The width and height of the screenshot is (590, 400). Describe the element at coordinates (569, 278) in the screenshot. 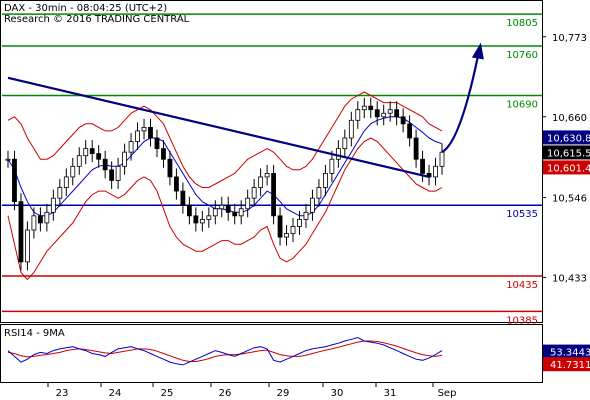

I see `y-tick-label: 10,433` at that location.